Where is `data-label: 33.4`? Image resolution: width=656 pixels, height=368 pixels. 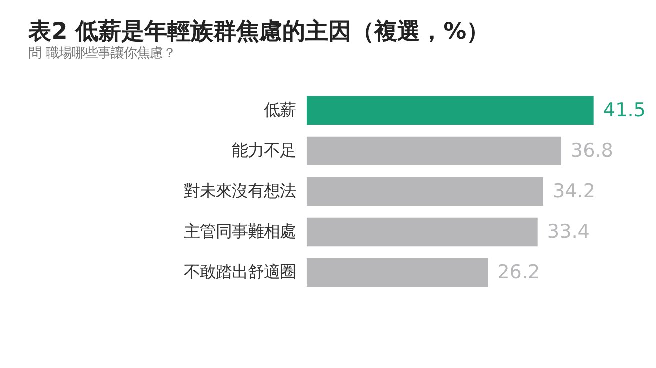 data-label: 33.4 is located at coordinates (568, 232).